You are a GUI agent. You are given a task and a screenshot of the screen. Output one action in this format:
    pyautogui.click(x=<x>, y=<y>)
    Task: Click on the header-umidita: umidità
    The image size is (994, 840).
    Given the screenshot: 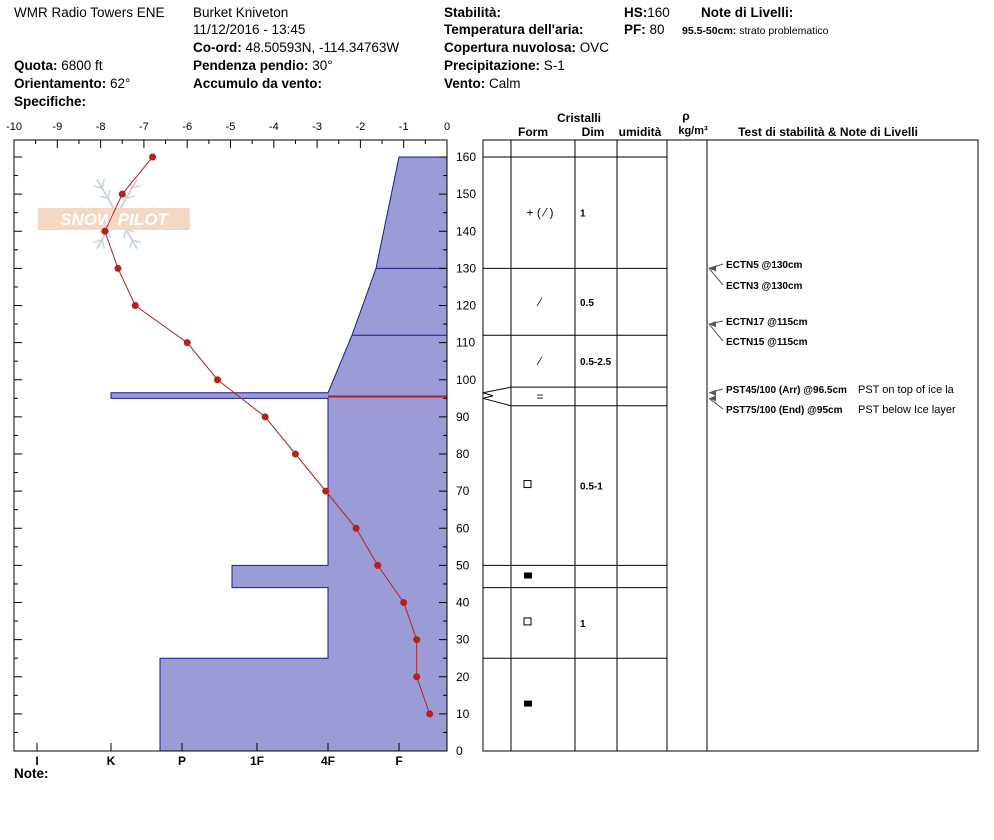 What is the action you would take?
    pyautogui.click(x=640, y=132)
    